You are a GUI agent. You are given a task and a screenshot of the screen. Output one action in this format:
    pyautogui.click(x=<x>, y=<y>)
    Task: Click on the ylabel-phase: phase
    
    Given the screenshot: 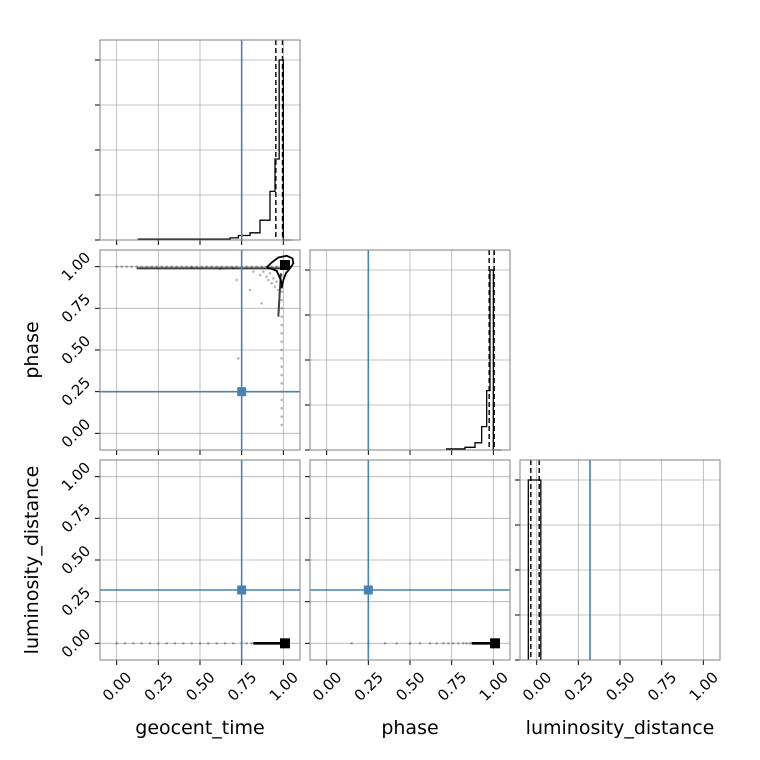 What is the action you would take?
    pyautogui.click(x=32, y=349)
    